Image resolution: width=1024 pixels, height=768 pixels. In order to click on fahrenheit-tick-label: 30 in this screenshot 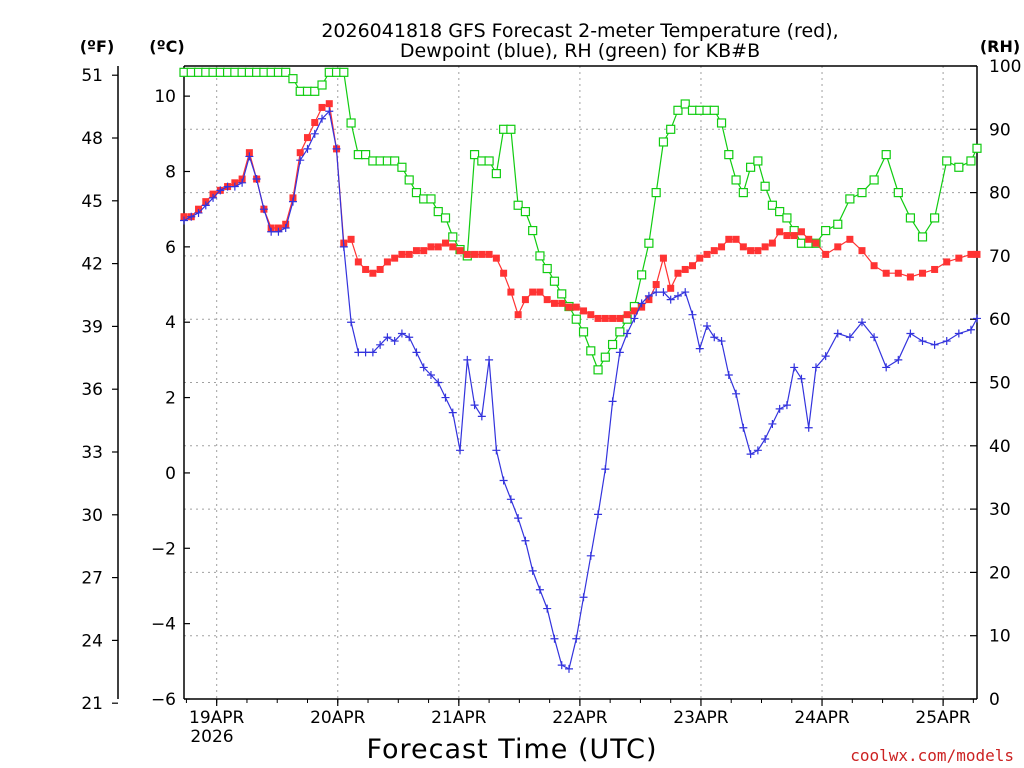, I will do `click(92, 516)`.